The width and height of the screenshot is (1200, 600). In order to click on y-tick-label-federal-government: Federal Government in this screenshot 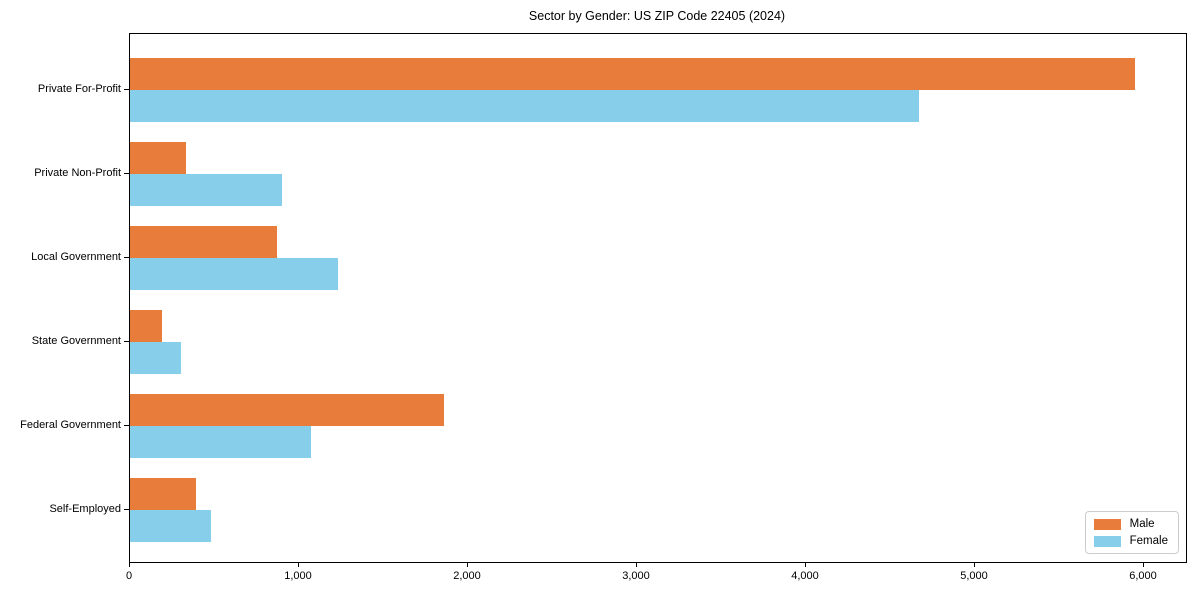, I will do `click(70, 424)`.